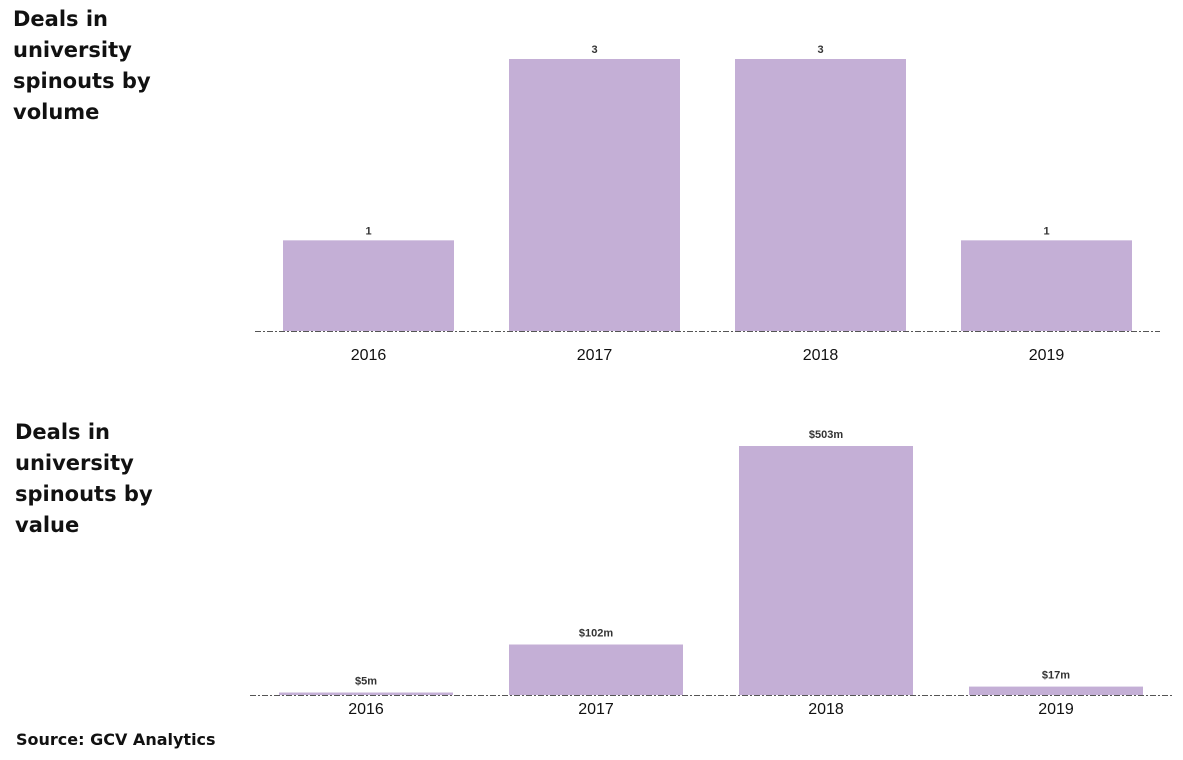 The image size is (1183, 760). I want to click on data-label-2017: 3, so click(594, 50).